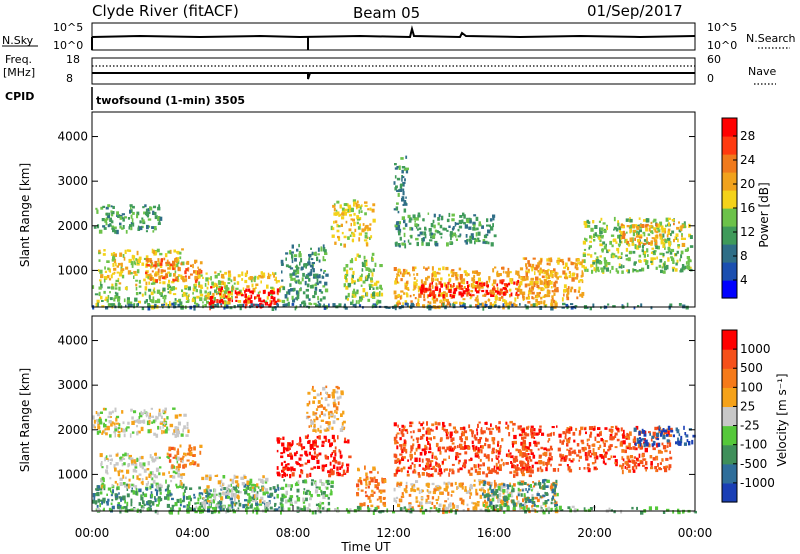 This screenshot has height=554, width=800. Describe the element at coordinates (68, 45) in the screenshot. I see `noise-tick-low-left: 10^0` at that location.